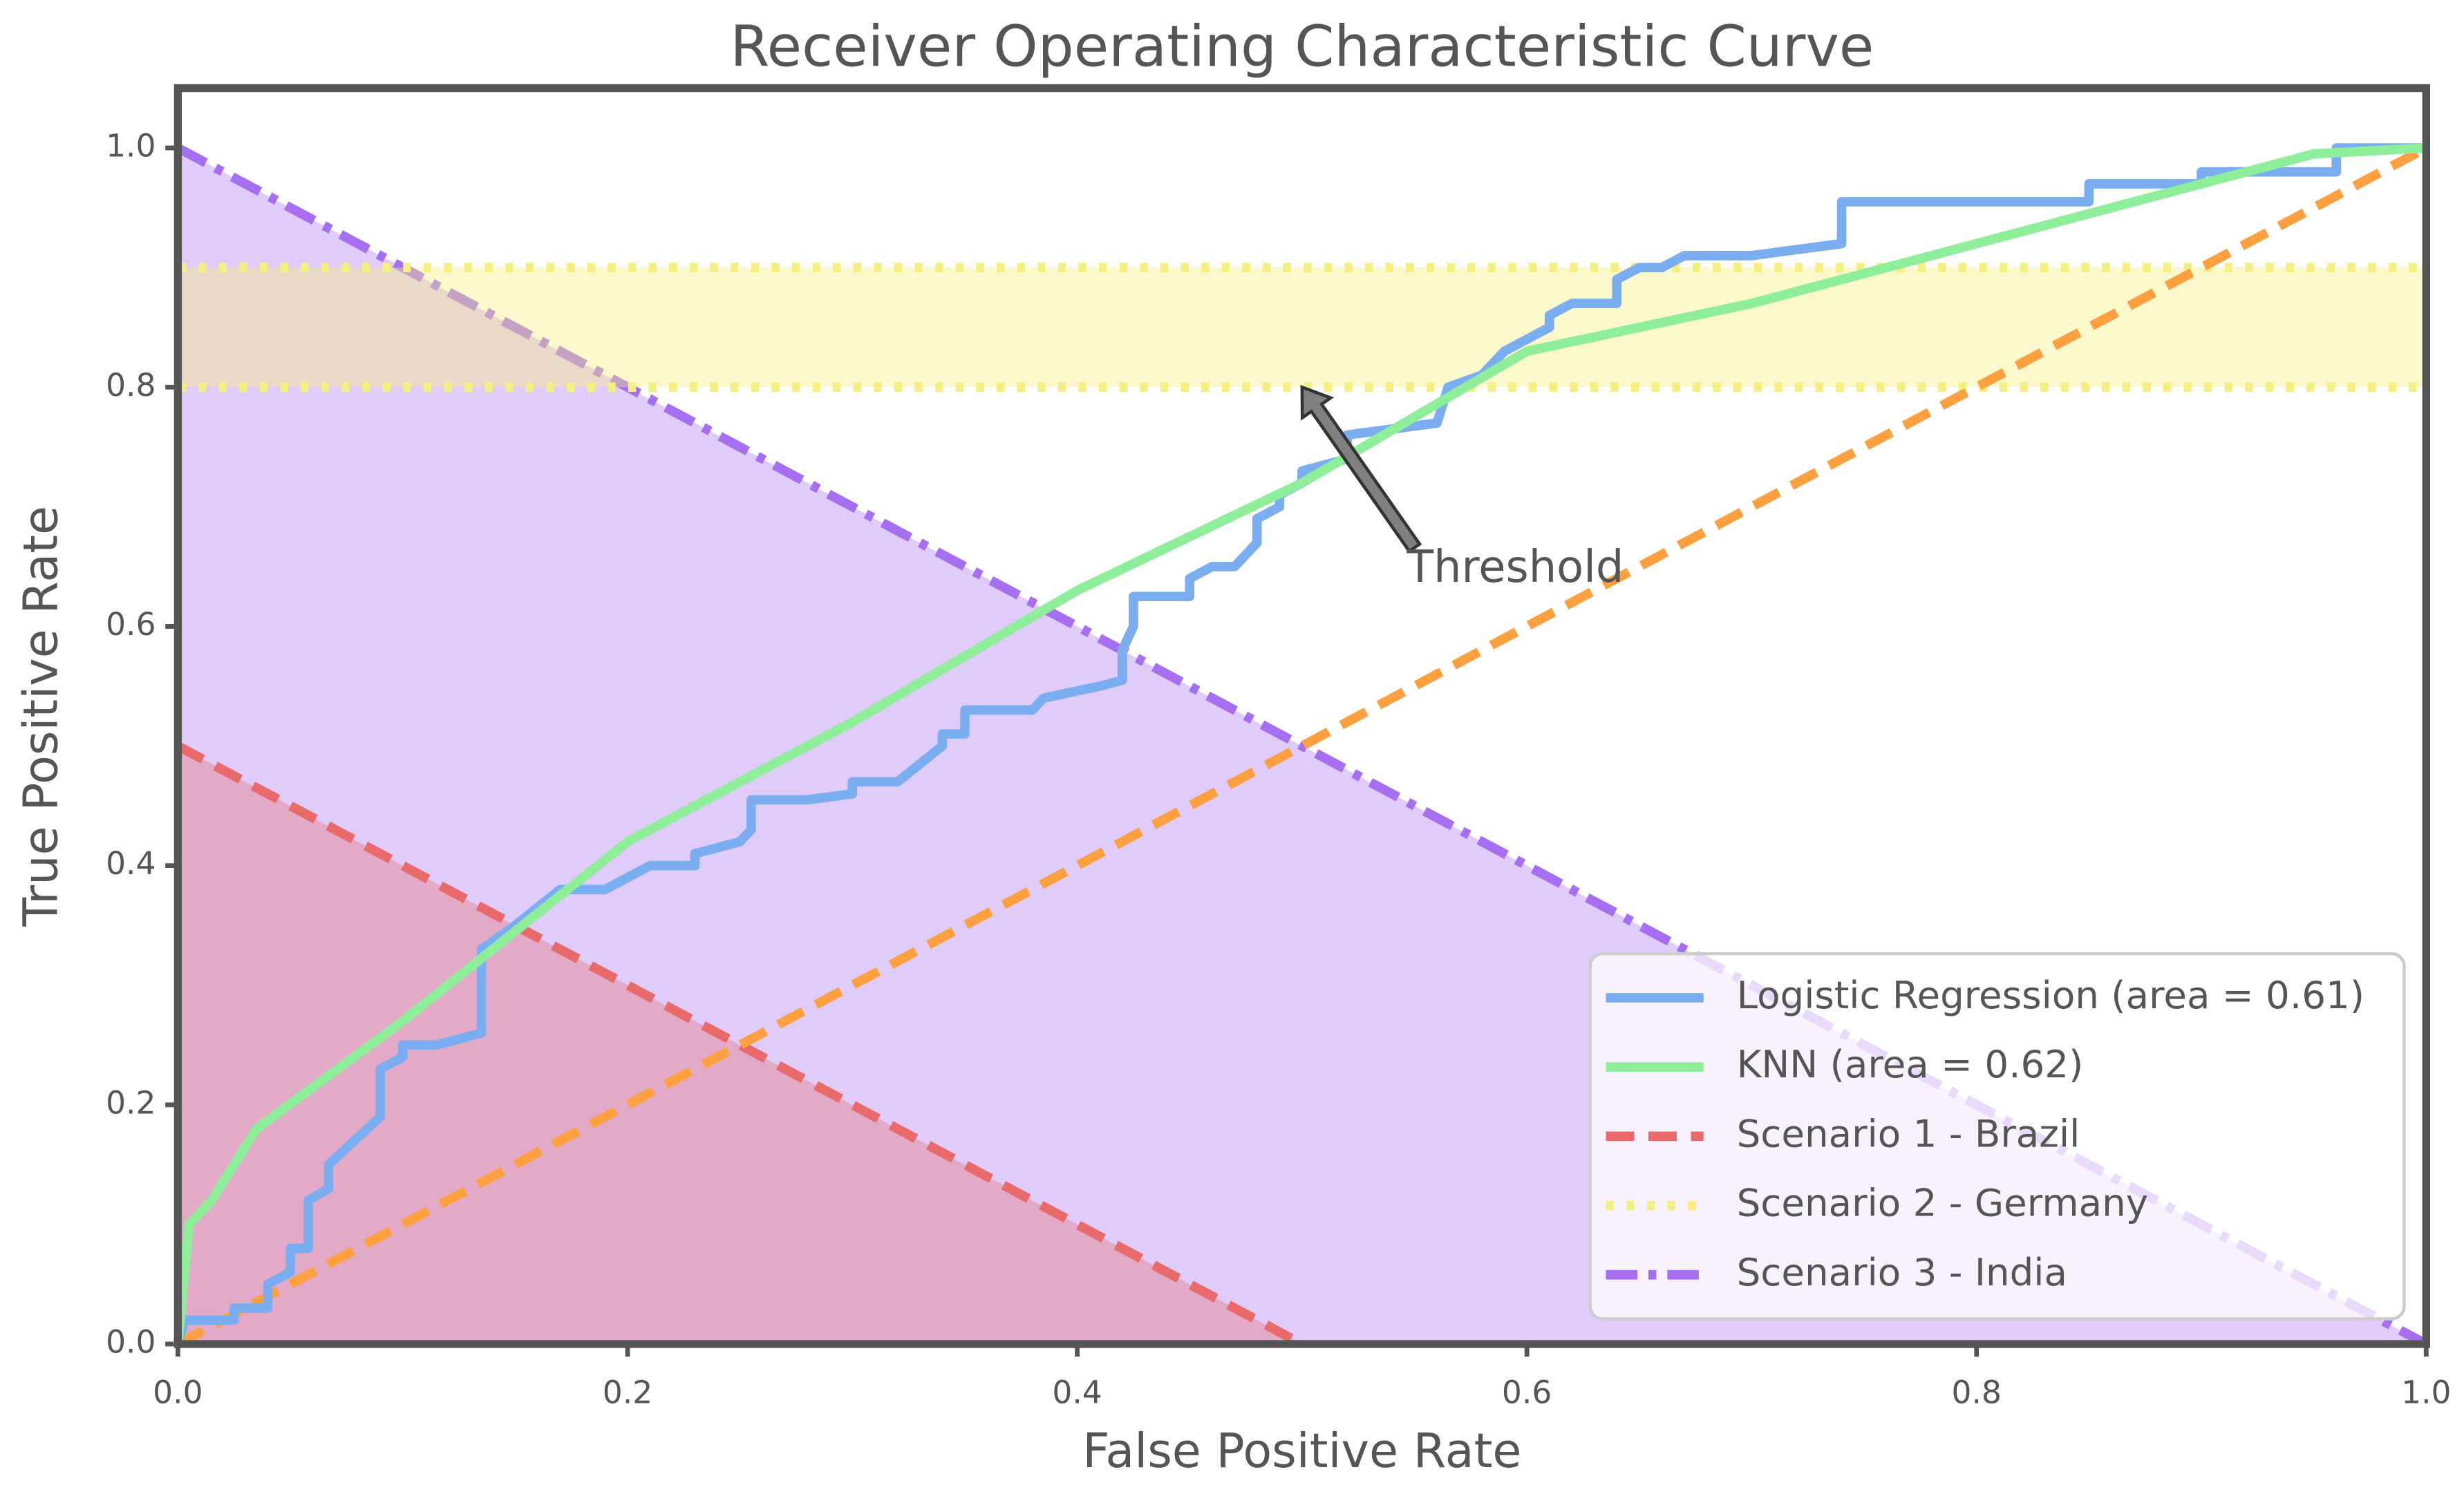 The height and width of the screenshot is (1503, 2464). Describe the element at coordinates (131, 1341) in the screenshot. I see `y-tick-label: 0.0` at that location.